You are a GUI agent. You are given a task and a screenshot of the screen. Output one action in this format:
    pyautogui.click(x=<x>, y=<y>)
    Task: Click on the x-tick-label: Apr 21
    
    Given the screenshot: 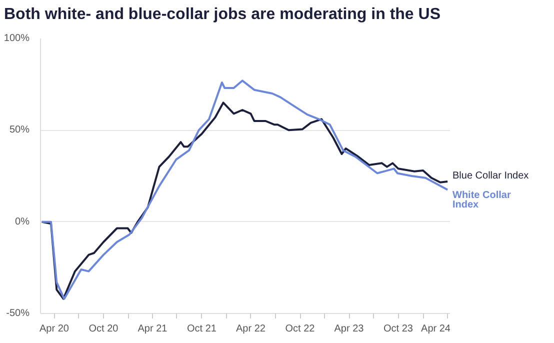 What is the action you would take?
    pyautogui.click(x=153, y=329)
    